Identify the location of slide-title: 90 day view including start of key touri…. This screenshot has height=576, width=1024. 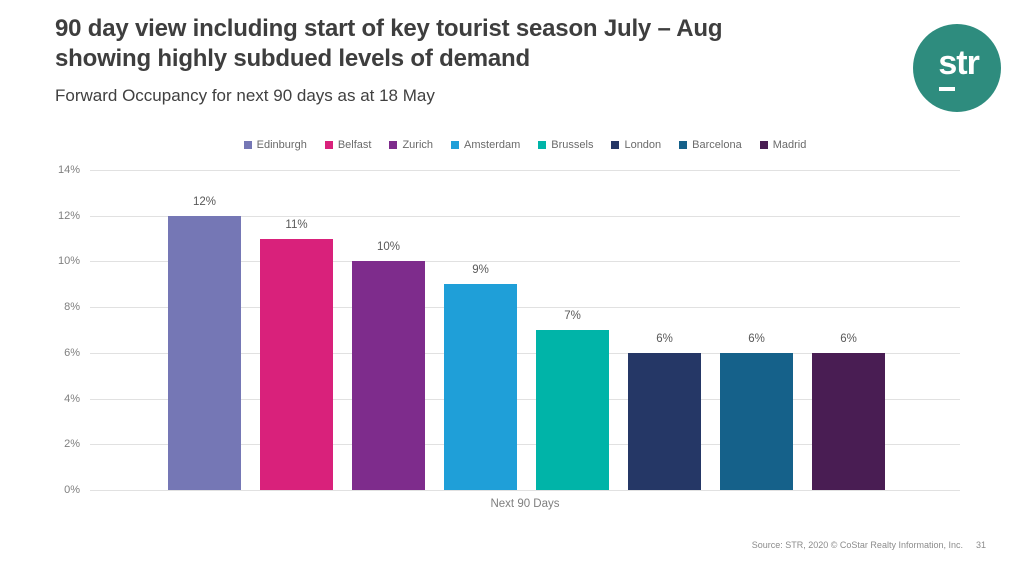
(470, 44).